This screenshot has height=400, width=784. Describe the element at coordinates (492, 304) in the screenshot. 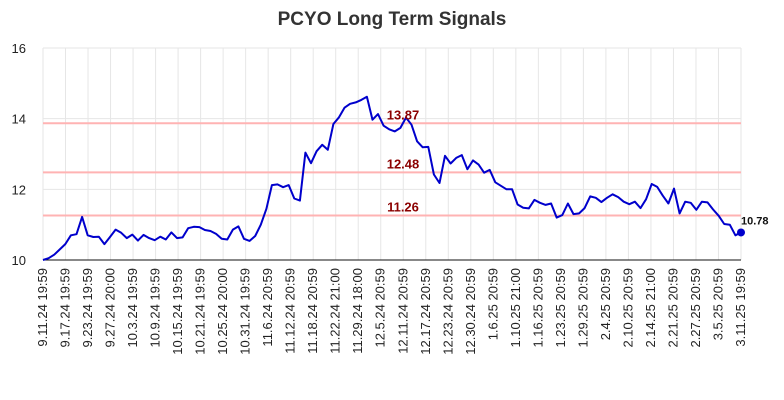

I see `x-tick-label: 1.6.25 20:59` at that location.